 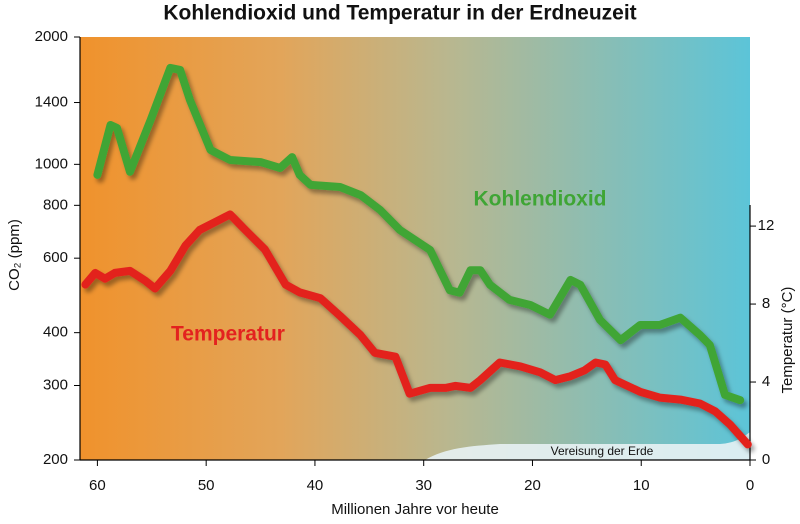 What do you see at coordinates (766, 225) in the screenshot?
I see `y2-tick-label: 12` at bounding box center [766, 225].